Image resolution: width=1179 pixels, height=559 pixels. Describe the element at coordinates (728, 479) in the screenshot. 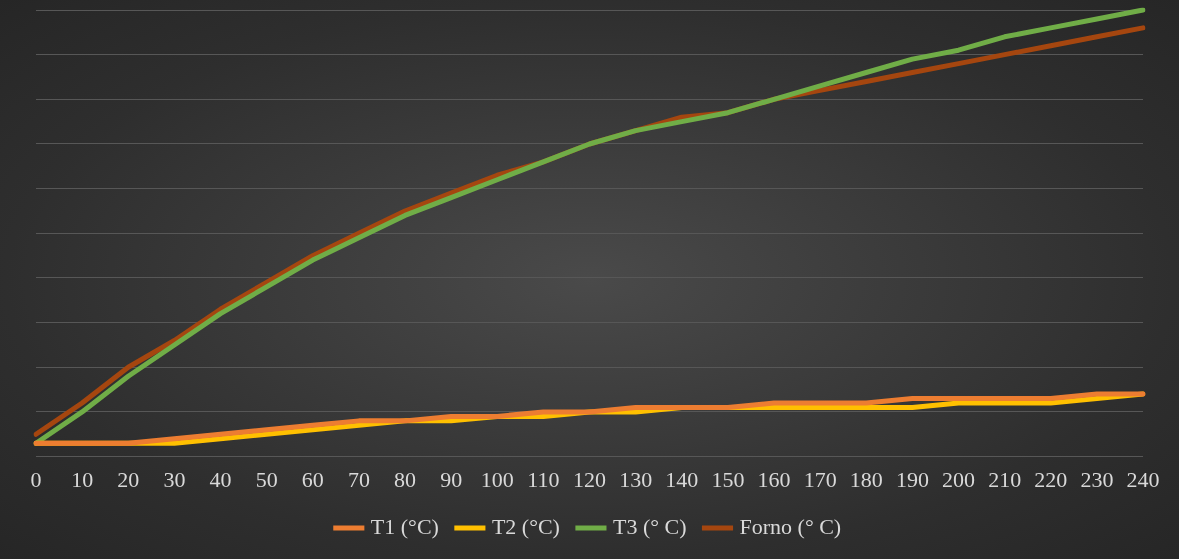

I see `x-tick-label: 150` at that location.